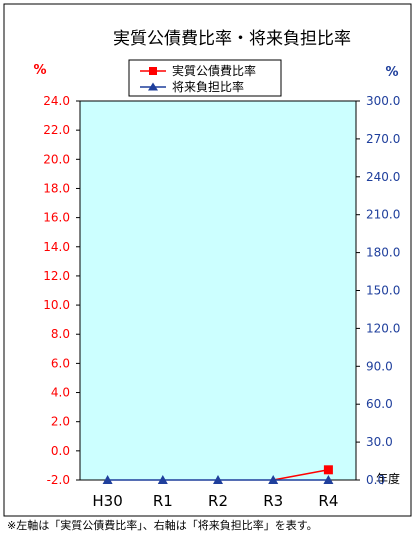 This screenshot has width=417, height=535. I want to click on x-tick-label: H30, so click(107, 501).